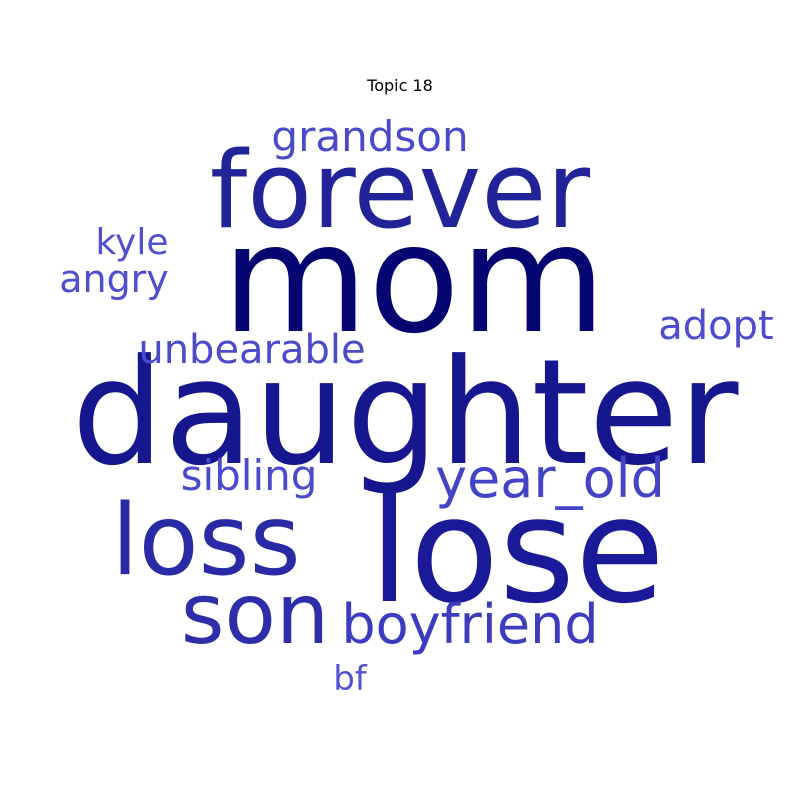 The image size is (800, 800). Describe the element at coordinates (350, 679) in the screenshot. I see `word-bf: bf` at that location.